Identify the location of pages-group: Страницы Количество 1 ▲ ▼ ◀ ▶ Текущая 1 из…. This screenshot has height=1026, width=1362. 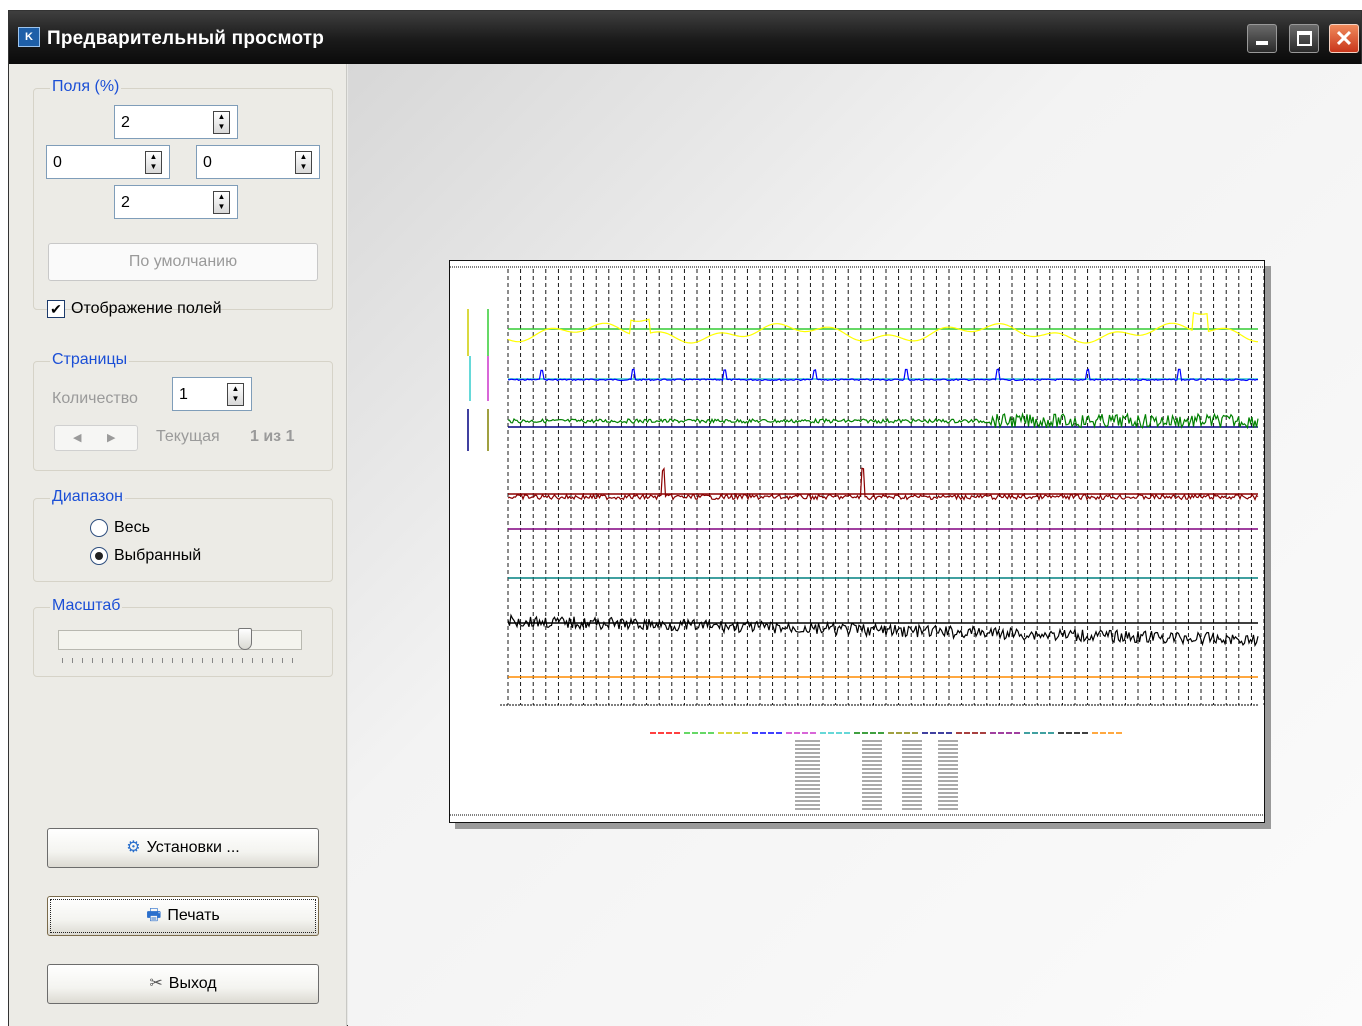
(183, 411).